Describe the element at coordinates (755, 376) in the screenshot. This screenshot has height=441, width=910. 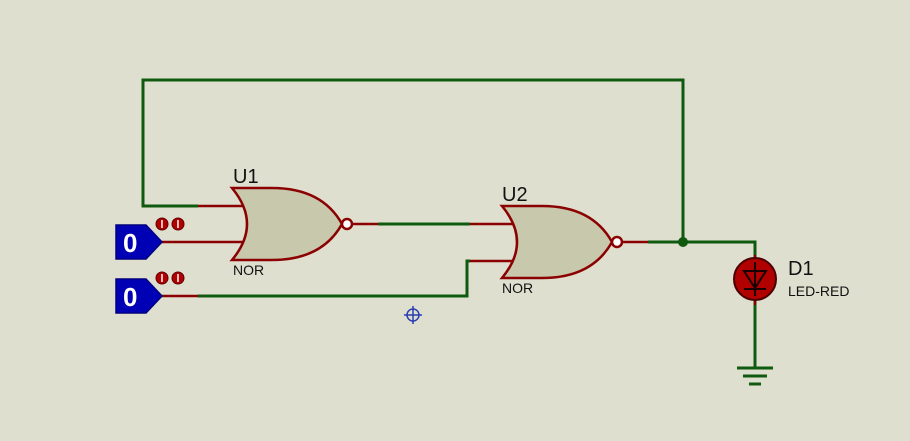
I see `ground-icon` at that location.